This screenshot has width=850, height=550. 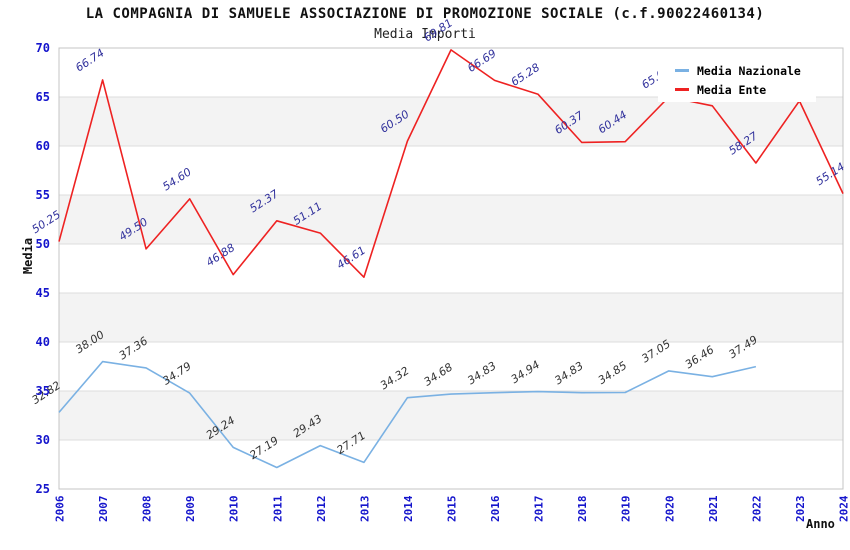 I want to click on y-axis-title: Media, so click(x=28, y=256).